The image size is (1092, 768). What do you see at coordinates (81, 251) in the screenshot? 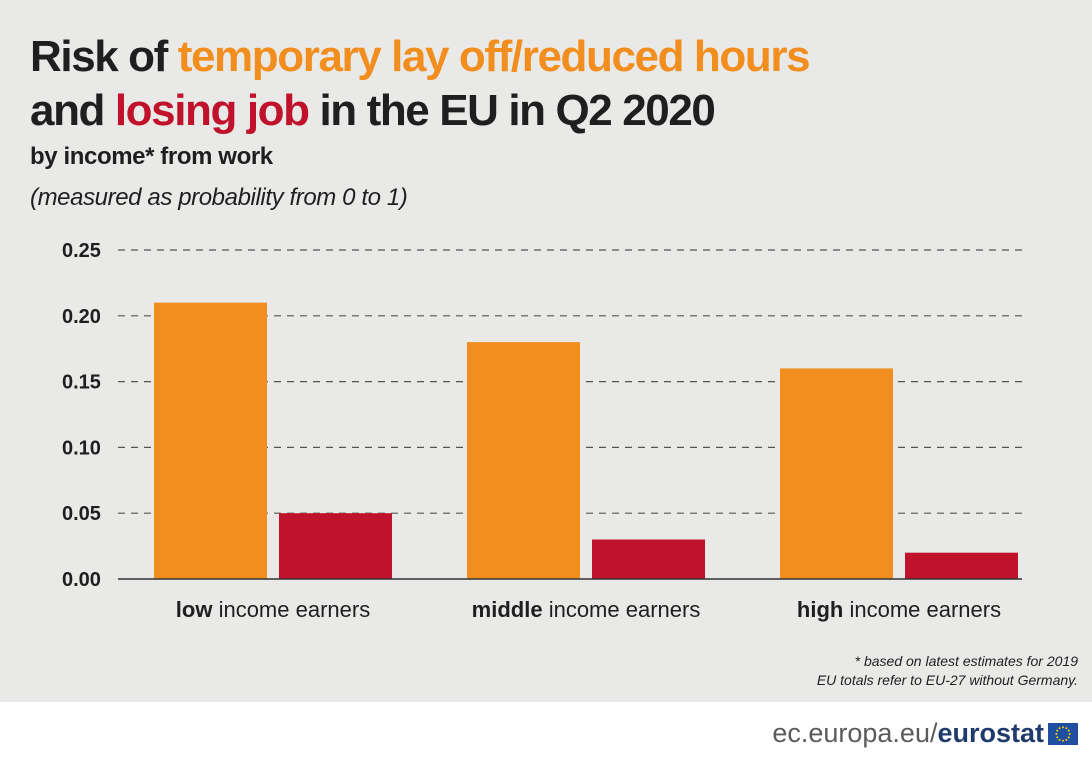
I see `y-tick-label: 0.25` at bounding box center [81, 251].